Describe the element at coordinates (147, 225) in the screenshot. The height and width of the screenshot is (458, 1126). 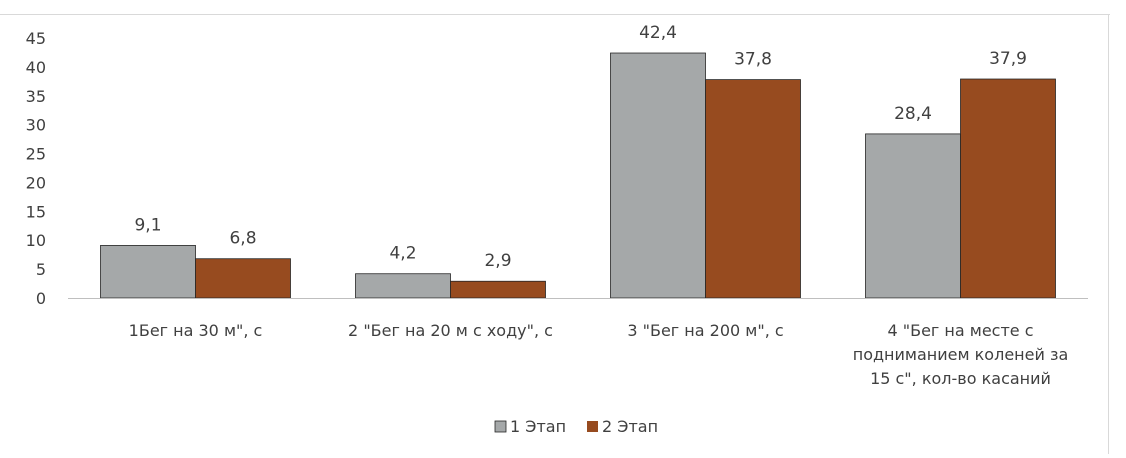
I see `data-label: 9,1` at that location.